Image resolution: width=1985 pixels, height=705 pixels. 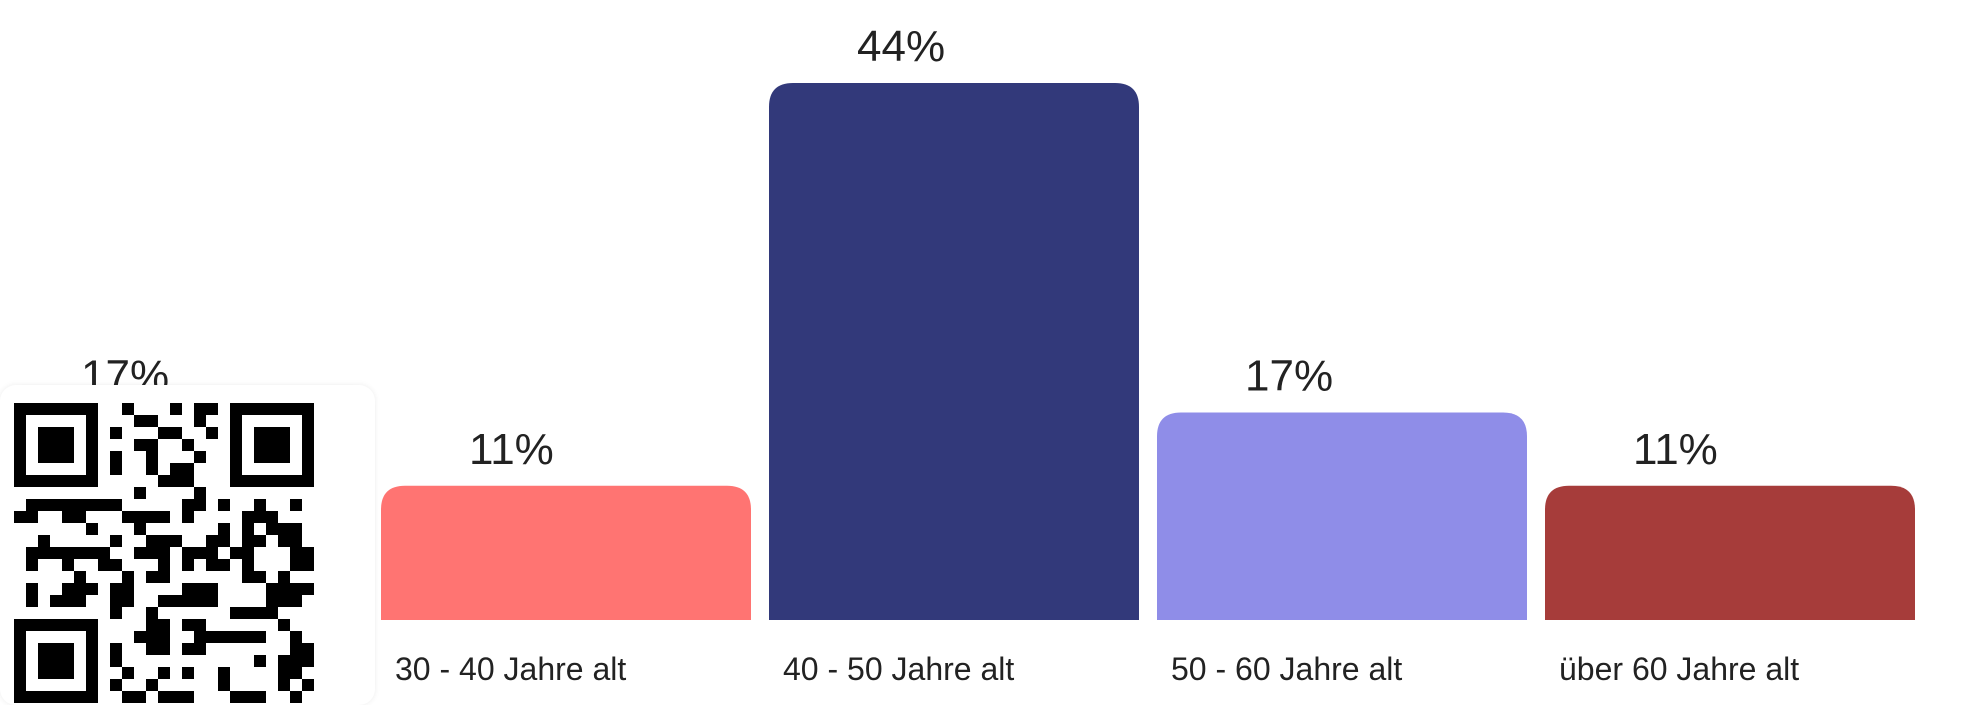 What do you see at coordinates (1286, 668) in the screenshot?
I see `category-label-4: 50 - 60 Jahre alt` at bounding box center [1286, 668].